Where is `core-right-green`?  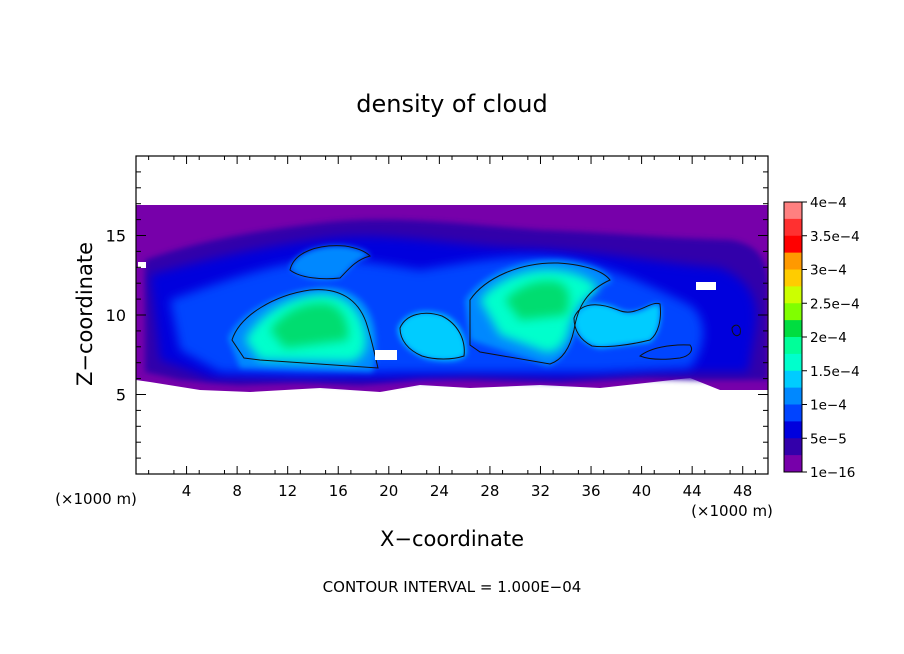 core-right-green is located at coordinates (537, 300).